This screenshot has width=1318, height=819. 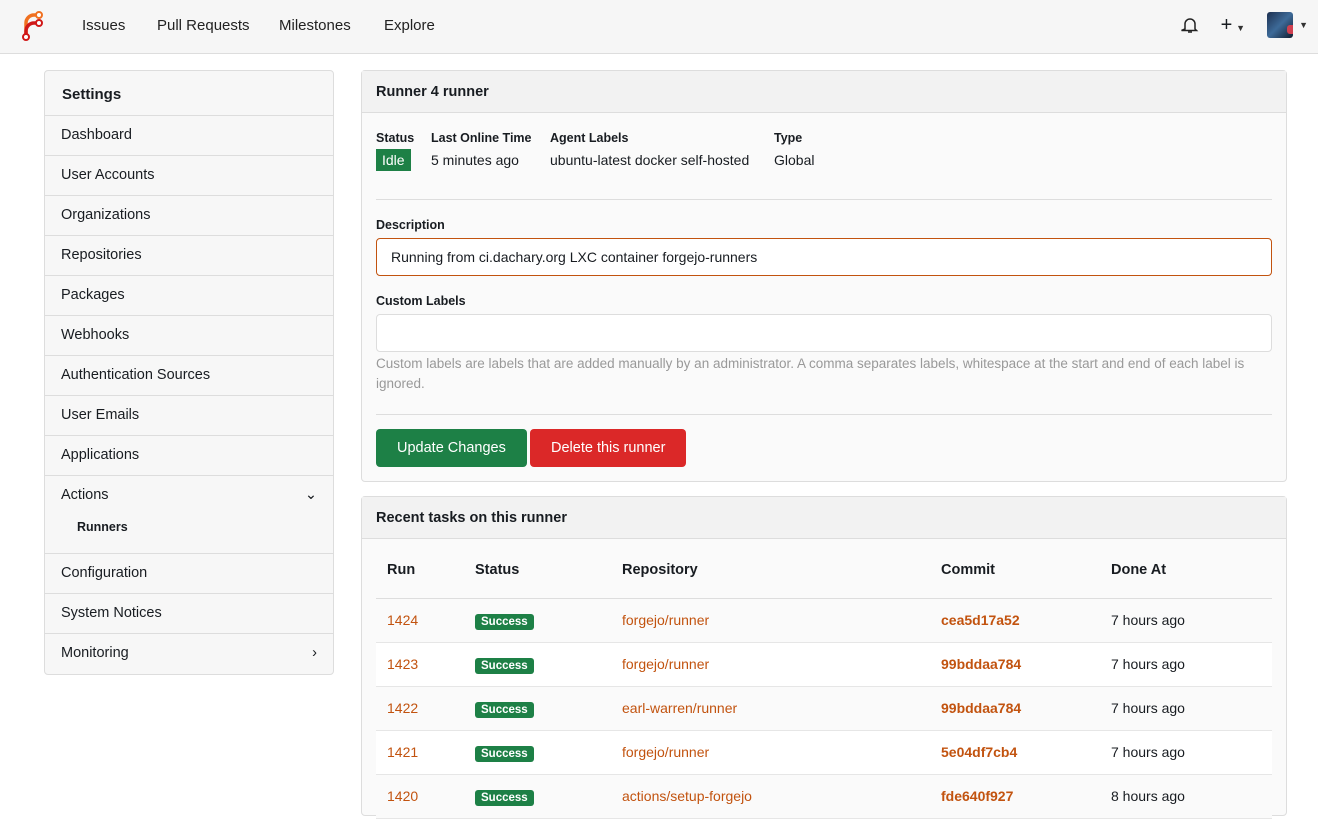 I want to click on nav-milestones: Milestones, so click(x=315, y=25).